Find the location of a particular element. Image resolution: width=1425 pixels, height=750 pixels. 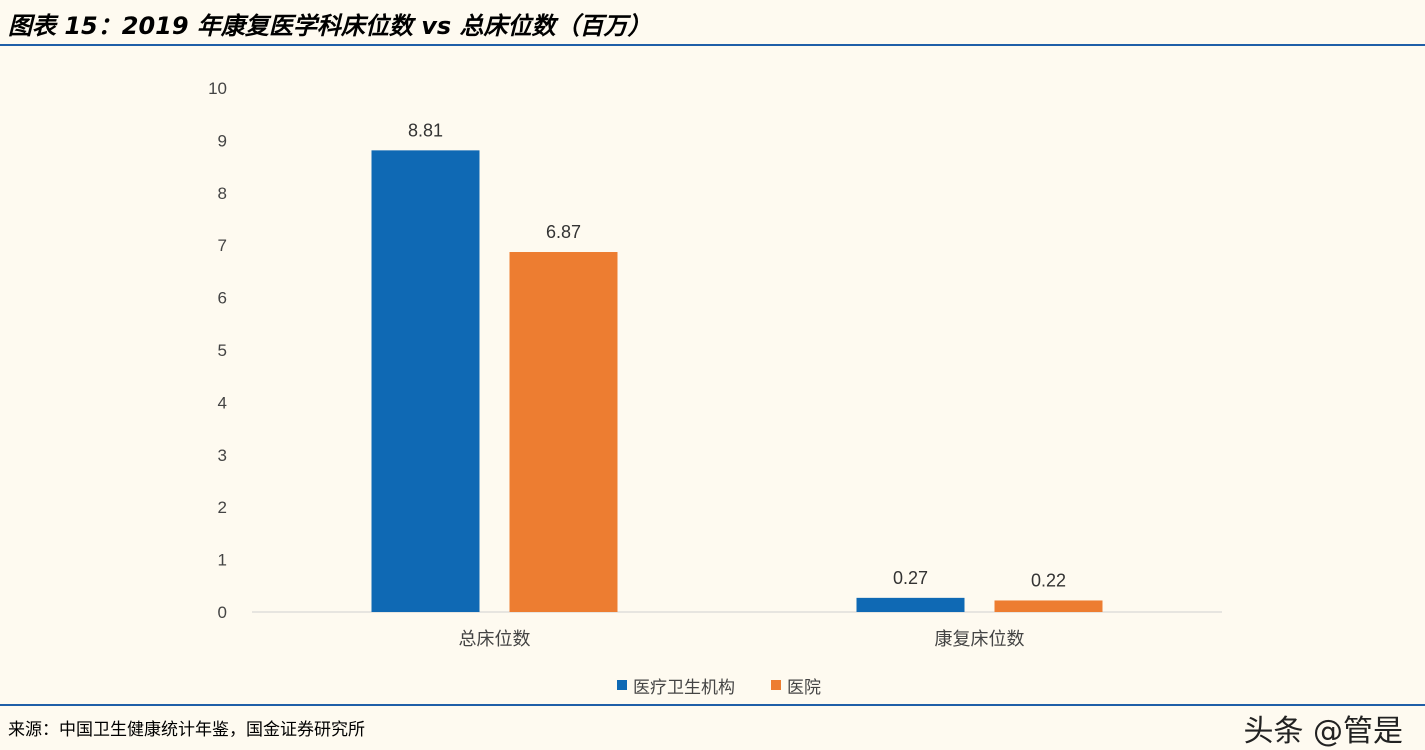

data-label: 8.81 is located at coordinates (425, 130).